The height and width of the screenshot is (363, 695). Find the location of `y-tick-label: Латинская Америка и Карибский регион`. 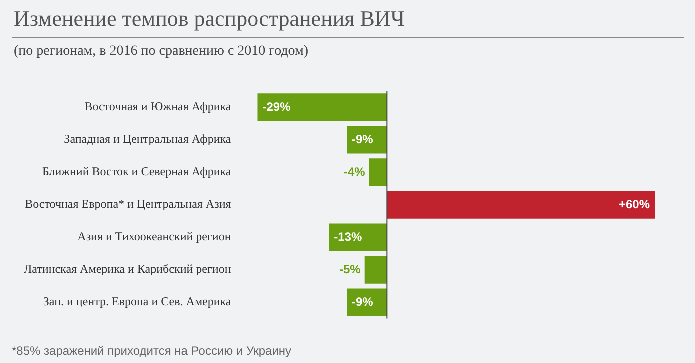

y-tick-label: Латинская Америка и Карибский регион is located at coordinates (128, 269).